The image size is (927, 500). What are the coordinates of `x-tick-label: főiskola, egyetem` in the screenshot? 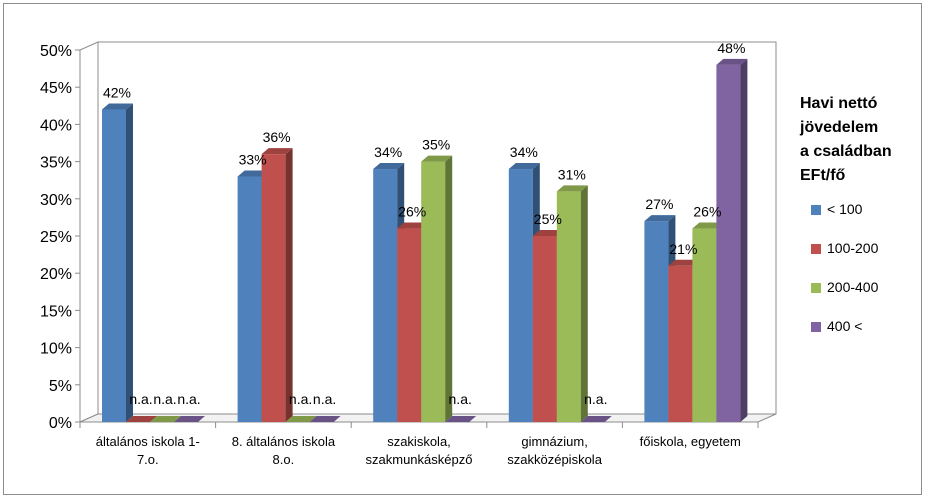 It's located at (690, 441).